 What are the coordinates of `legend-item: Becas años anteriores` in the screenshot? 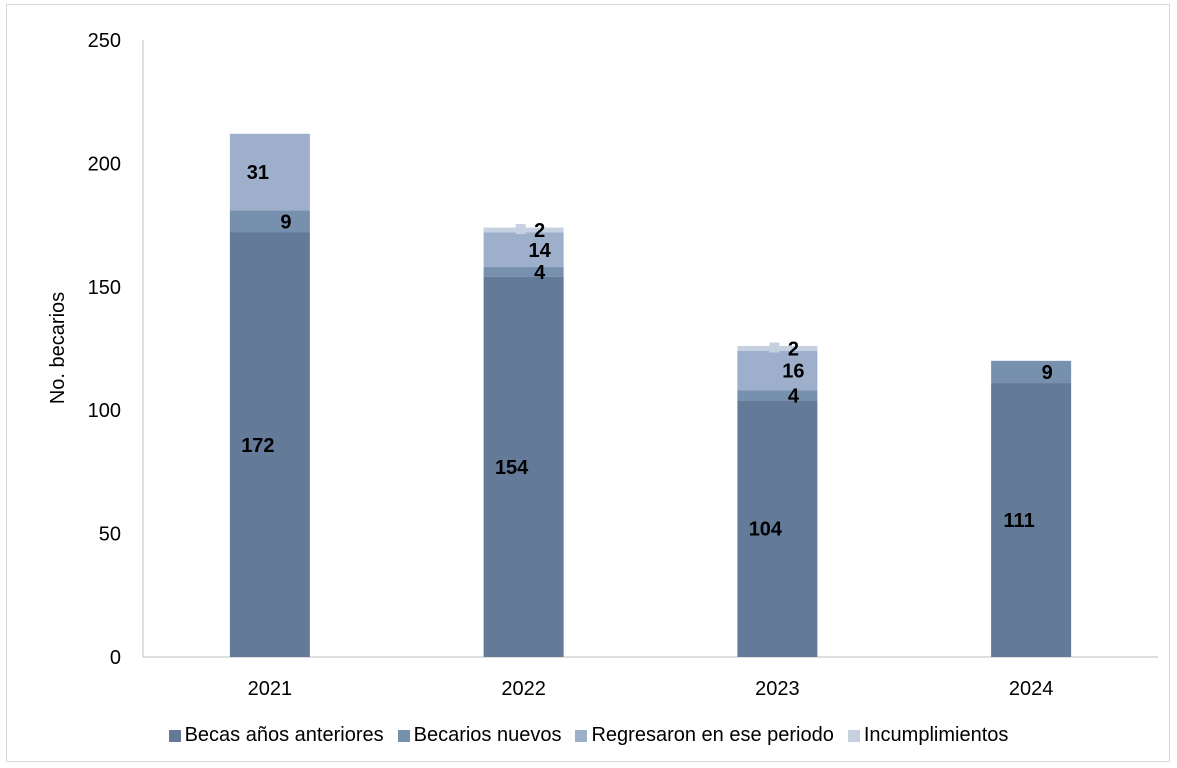 It's located at (276, 735).